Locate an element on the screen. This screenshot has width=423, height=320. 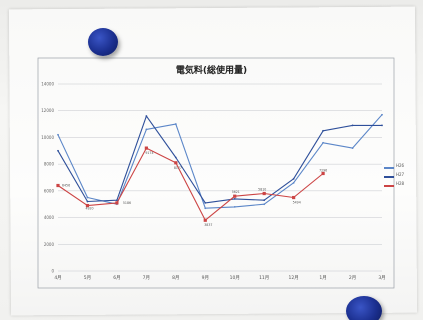
data-label: 5810 is located at coordinates (262, 190).